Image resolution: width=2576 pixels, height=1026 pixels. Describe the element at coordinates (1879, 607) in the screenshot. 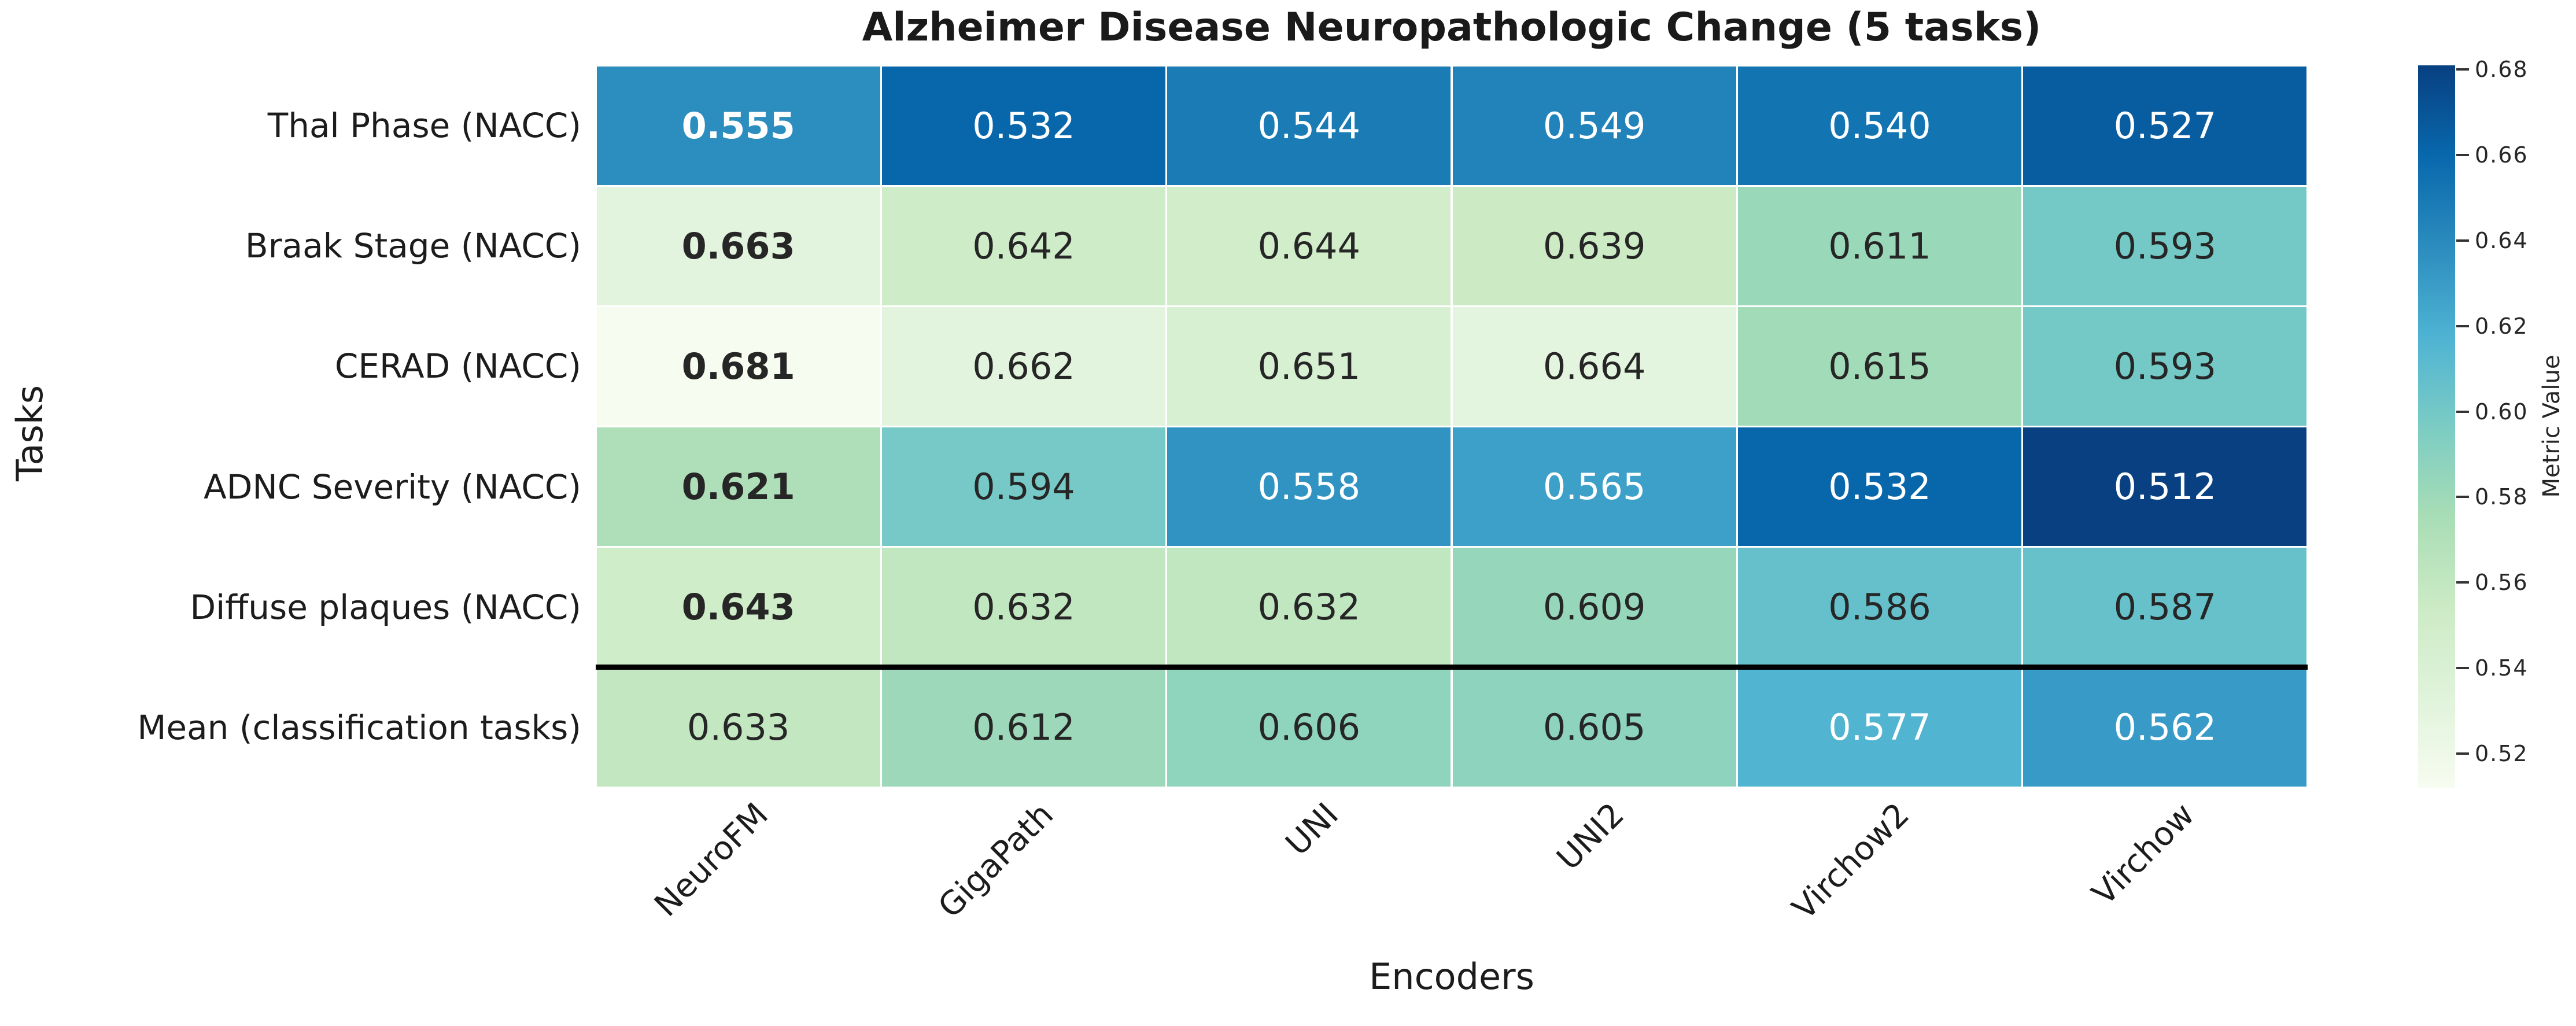

I see `heatmap-cell: 0.586` at that location.